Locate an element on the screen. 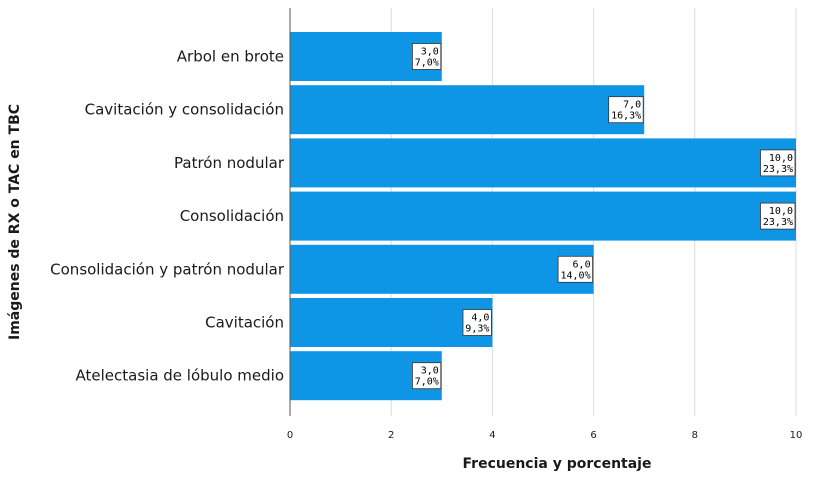  data-label-value: 4,0 is located at coordinates (480, 318).